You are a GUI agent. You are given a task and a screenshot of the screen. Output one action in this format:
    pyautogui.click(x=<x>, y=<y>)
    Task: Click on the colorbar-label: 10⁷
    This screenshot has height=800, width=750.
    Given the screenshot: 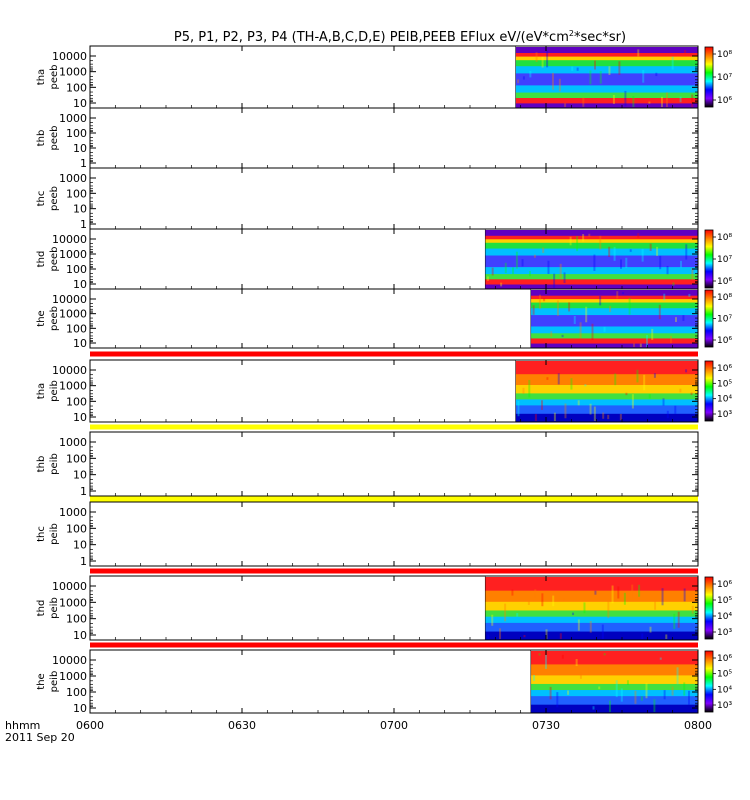 What is the action you would take?
    pyautogui.click(x=724, y=78)
    